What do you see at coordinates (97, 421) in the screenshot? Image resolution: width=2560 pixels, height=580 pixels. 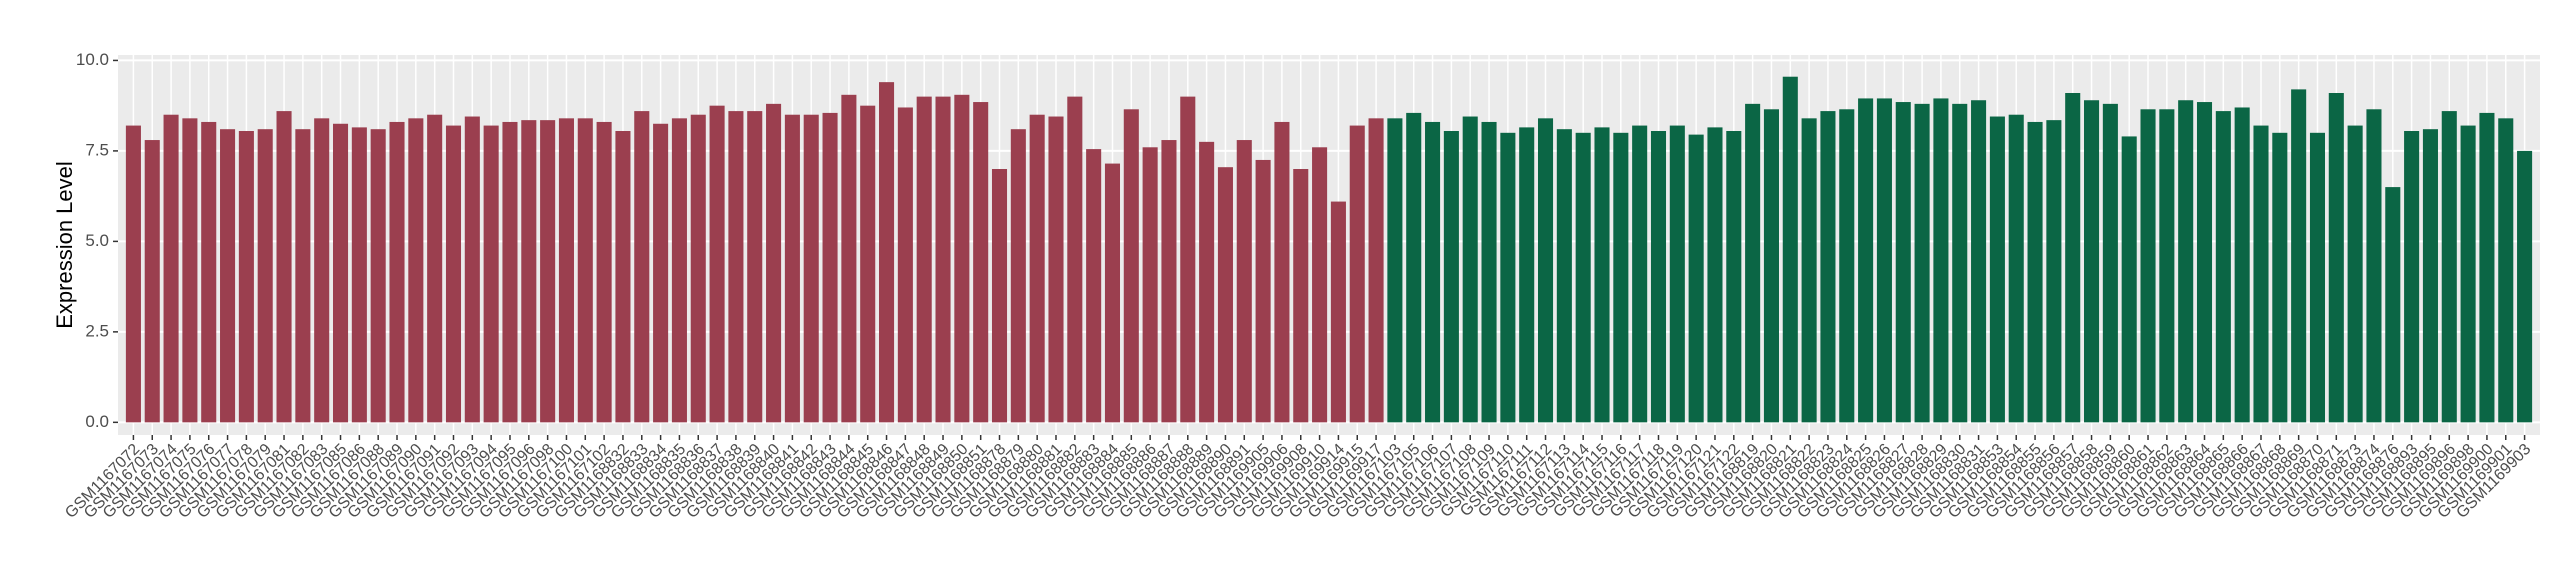 I see `y-tick-label: 0.0` at bounding box center [97, 421].